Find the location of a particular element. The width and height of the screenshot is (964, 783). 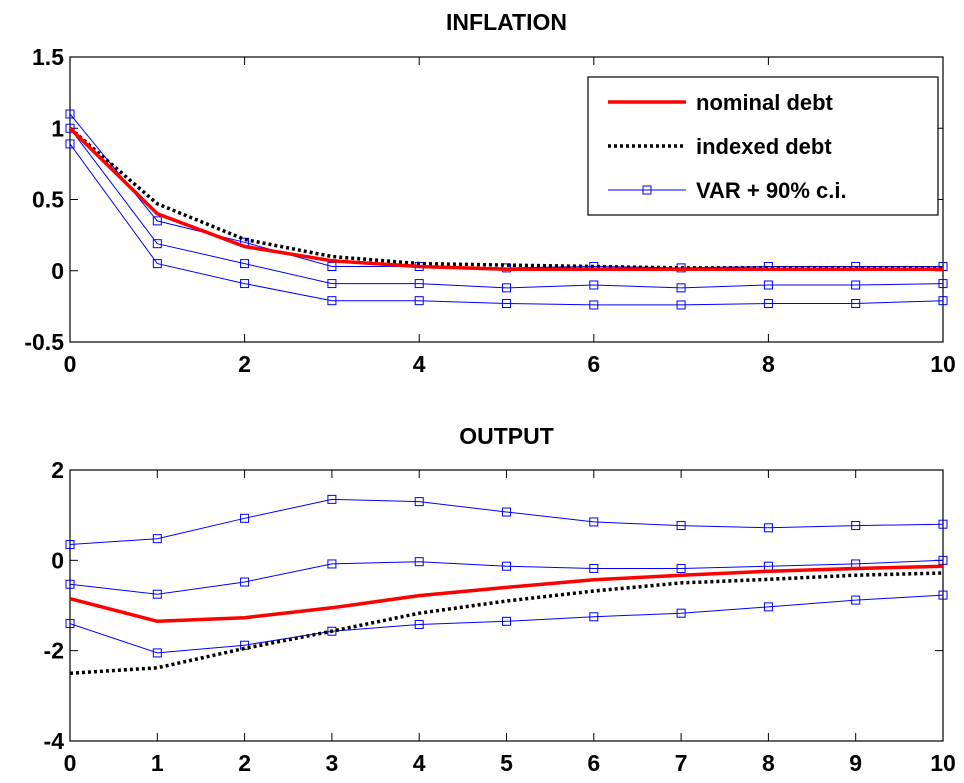

y-tick-label: 2 is located at coordinates (57, 470).